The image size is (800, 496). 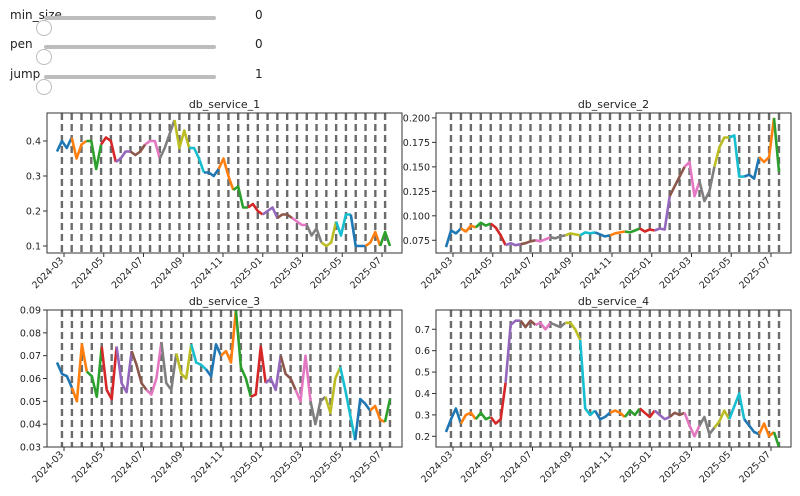 What do you see at coordinates (416, 167) in the screenshot?
I see `y-tick-label: 0.150` at bounding box center [416, 167].